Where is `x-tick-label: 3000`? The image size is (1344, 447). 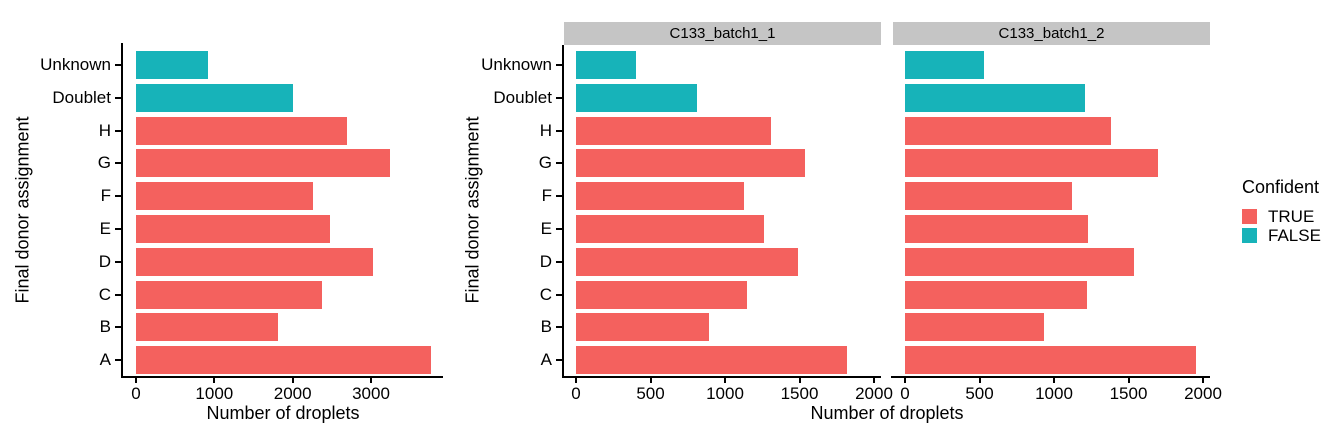
x-tick-label: 3000 is located at coordinates (371, 393).